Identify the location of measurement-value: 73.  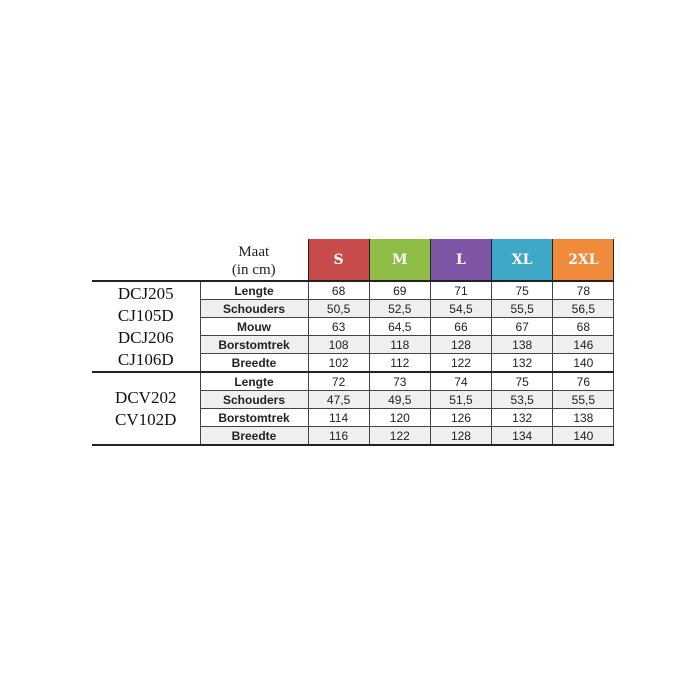
(399, 381).